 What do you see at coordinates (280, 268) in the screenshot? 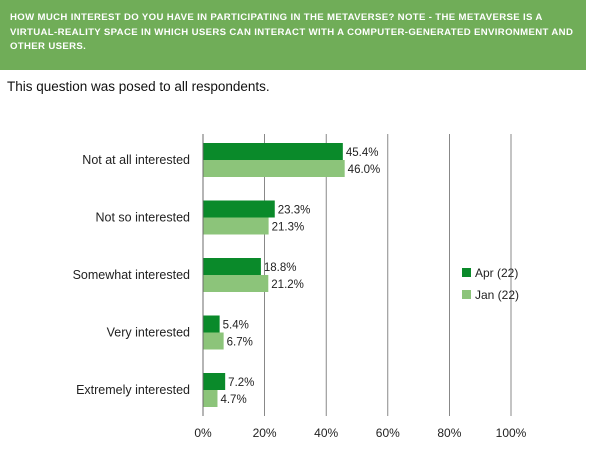
I see `data-label: 18.8%` at bounding box center [280, 268].